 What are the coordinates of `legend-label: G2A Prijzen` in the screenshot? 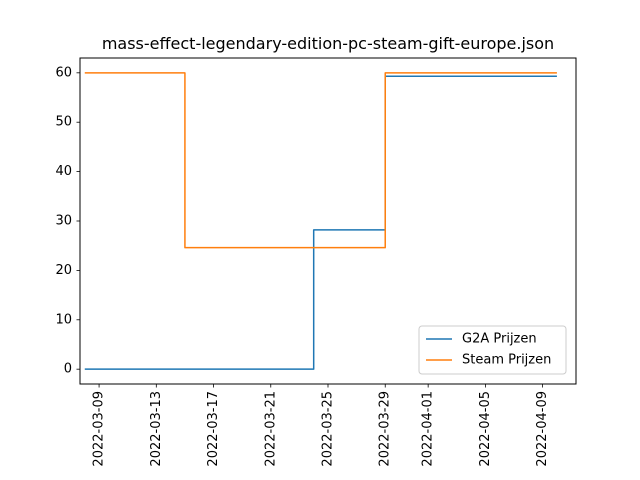 It's located at (499, 339).